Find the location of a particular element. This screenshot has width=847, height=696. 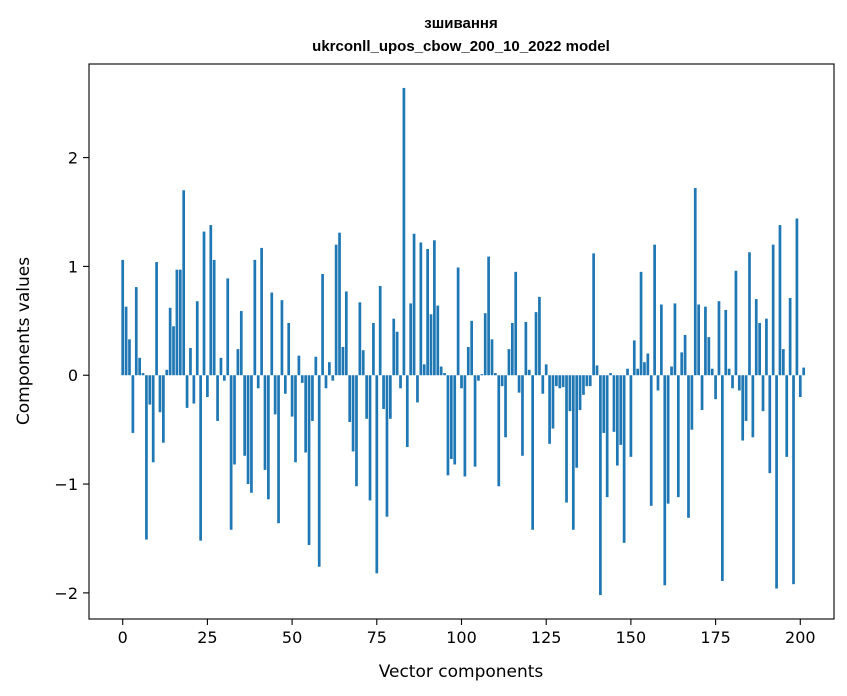

x-axis-label: Vector components is located at coordinates (461, 672).